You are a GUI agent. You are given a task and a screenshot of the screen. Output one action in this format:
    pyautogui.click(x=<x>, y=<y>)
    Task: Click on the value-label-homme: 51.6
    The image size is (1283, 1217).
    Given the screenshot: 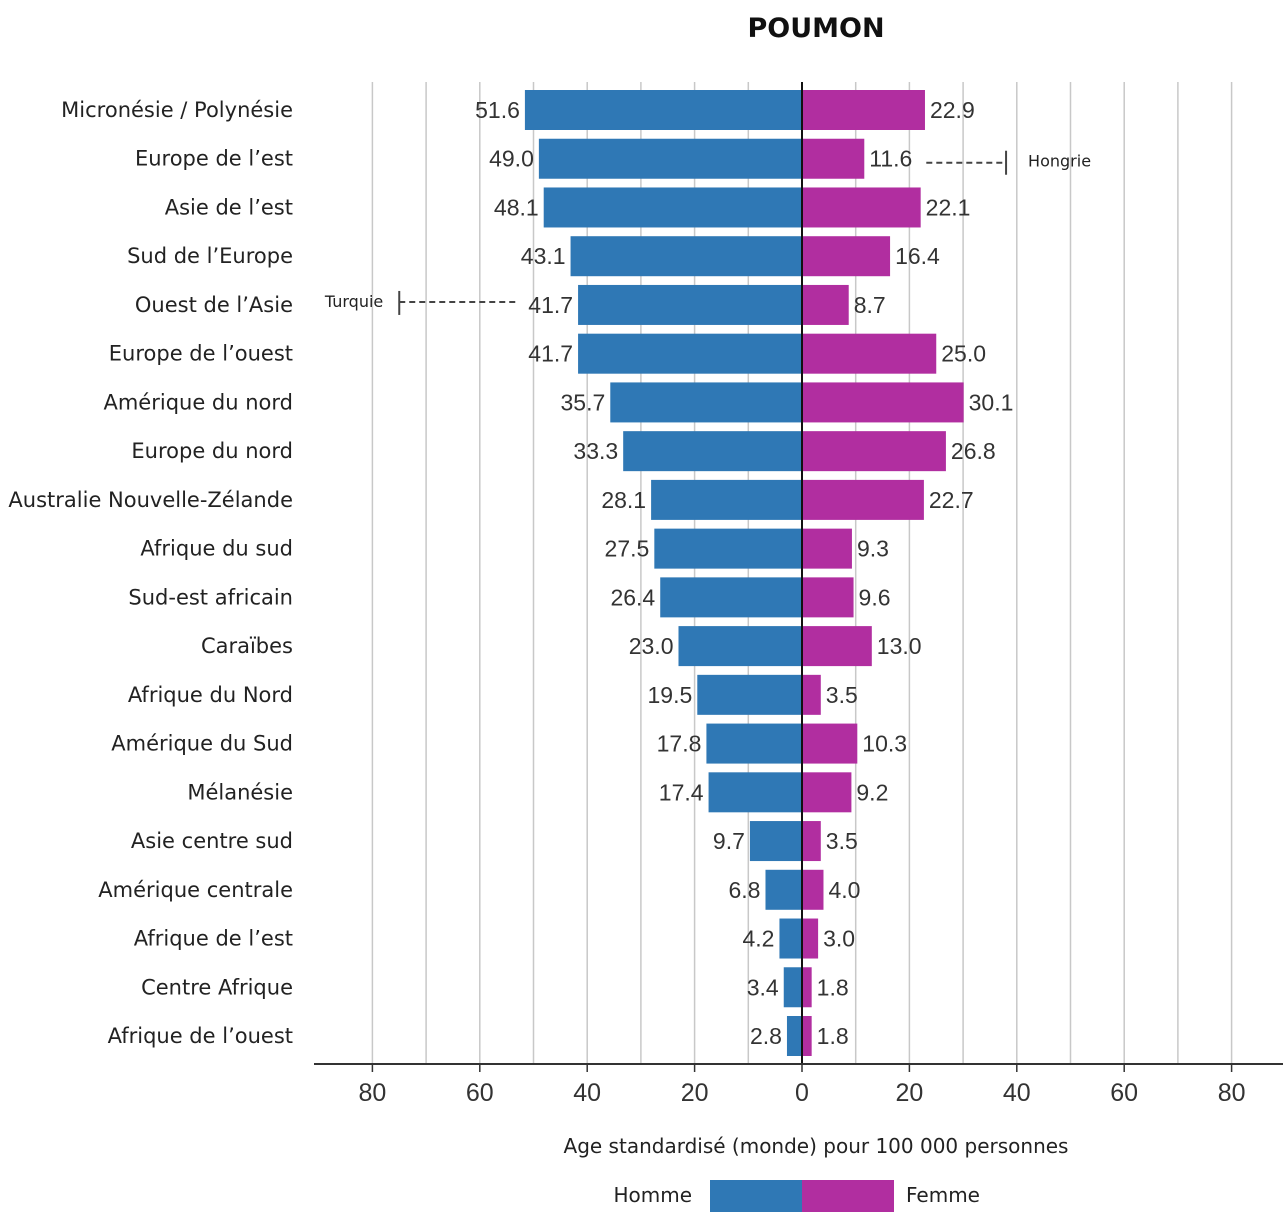 What is the action you would take?
    pyautogui.click(x=497, y=110)
    